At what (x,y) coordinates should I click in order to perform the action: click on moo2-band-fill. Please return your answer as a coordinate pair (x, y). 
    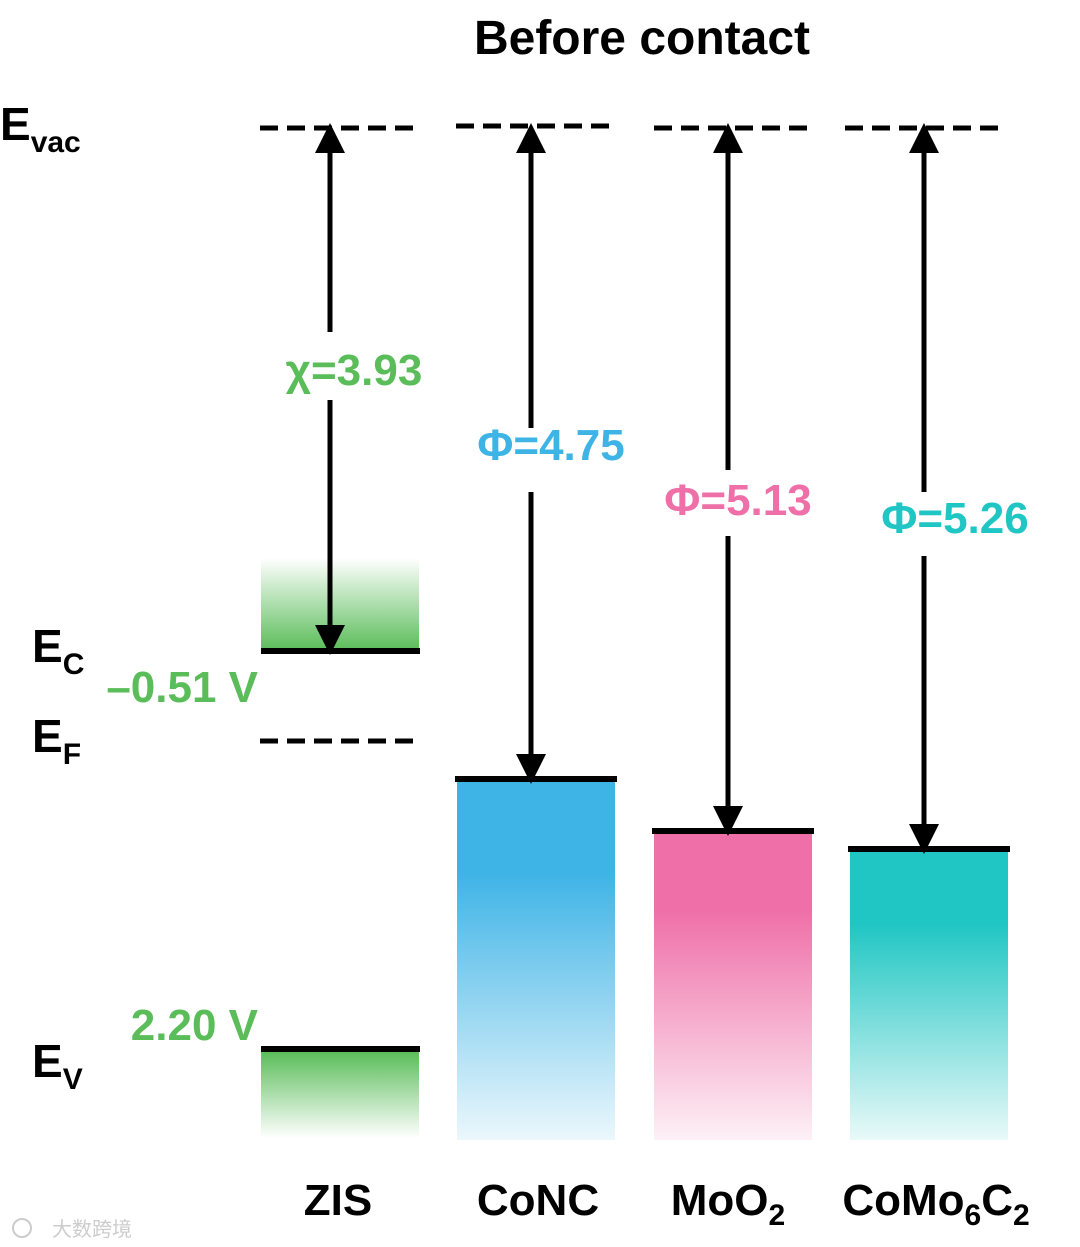
    Looking at the image, I should click on (733, 986).